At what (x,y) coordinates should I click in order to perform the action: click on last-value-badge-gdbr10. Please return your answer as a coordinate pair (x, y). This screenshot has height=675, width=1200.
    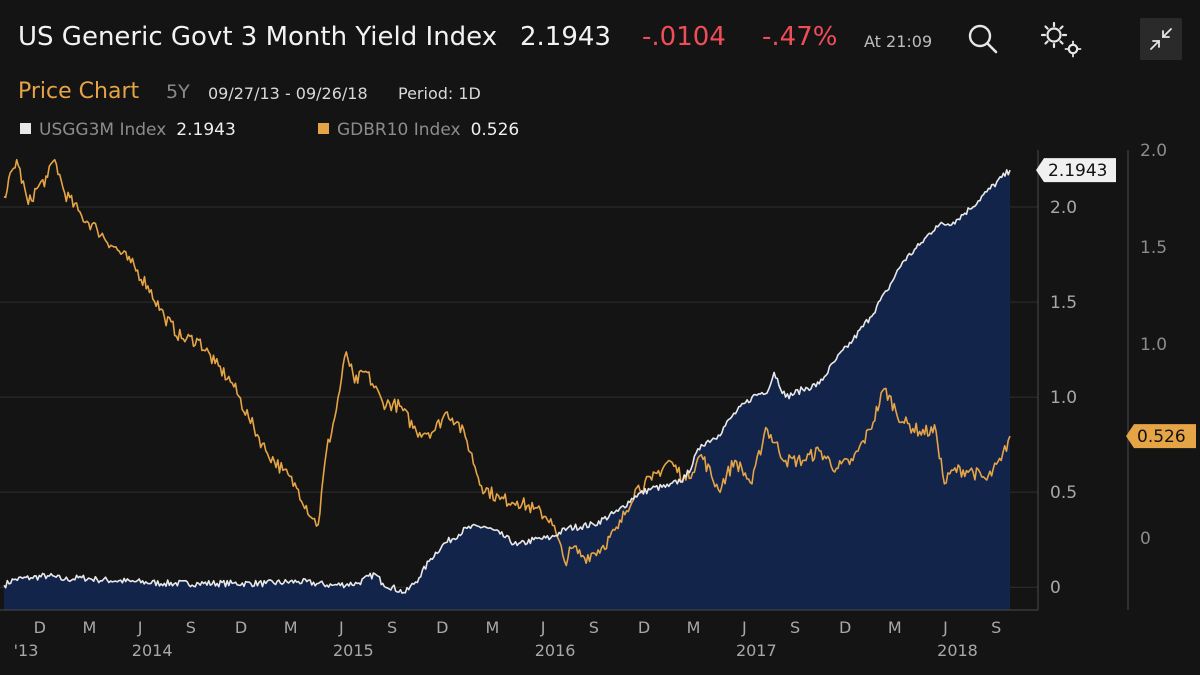
    Looking at the image, I should click on (1161, 436).